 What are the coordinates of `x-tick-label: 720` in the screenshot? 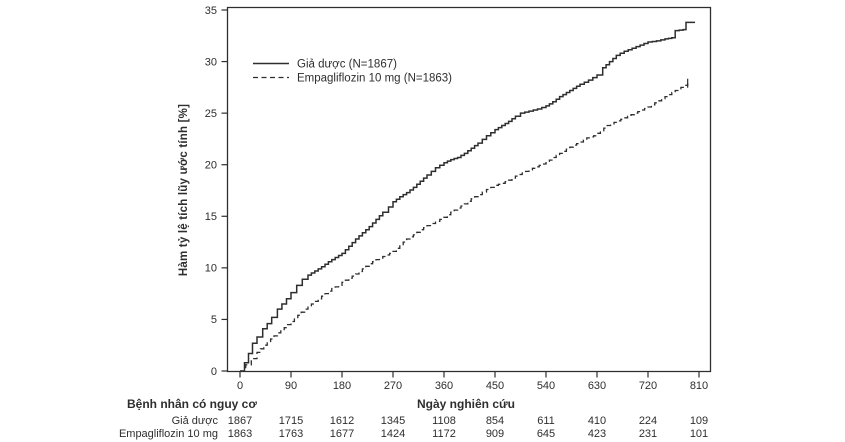 It's located at (648, 386).